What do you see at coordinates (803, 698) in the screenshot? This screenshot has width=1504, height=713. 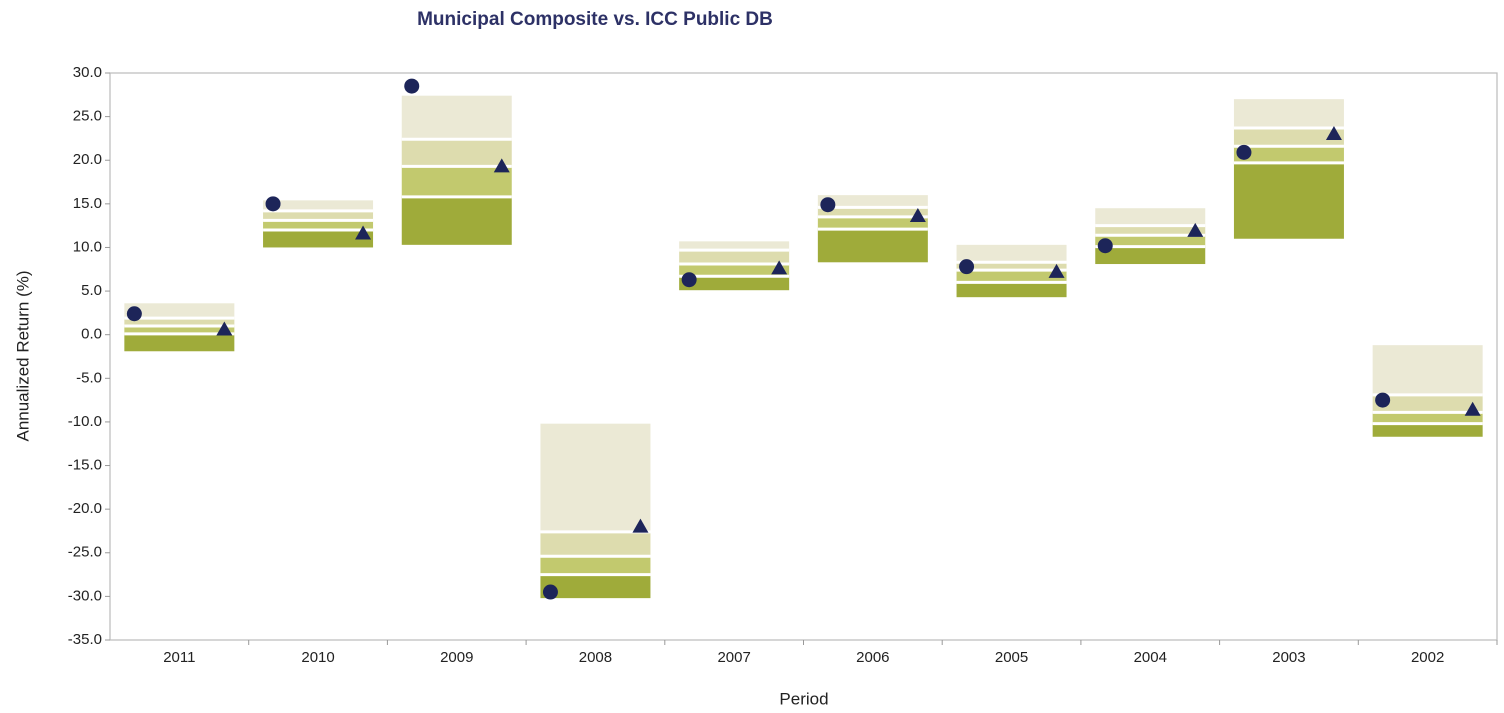 I see `x-axis-title: Period` at bounding box center [803, 698].